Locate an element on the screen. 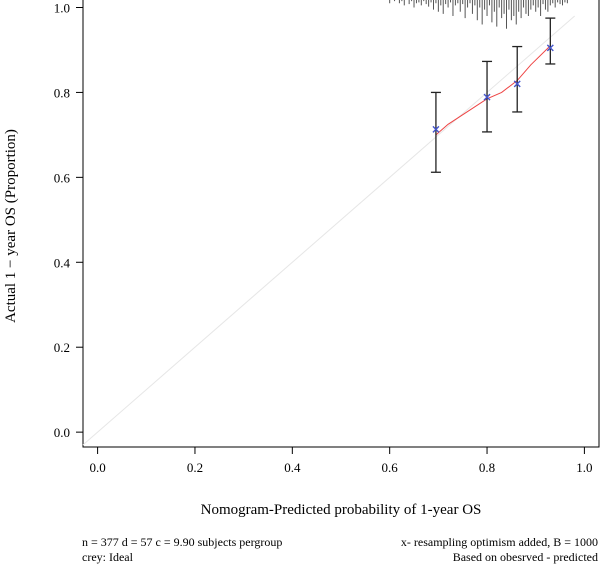 The image size is (600, 566). footer-legend-ideal: crey: Ideal is located at coordinates (107, 557).